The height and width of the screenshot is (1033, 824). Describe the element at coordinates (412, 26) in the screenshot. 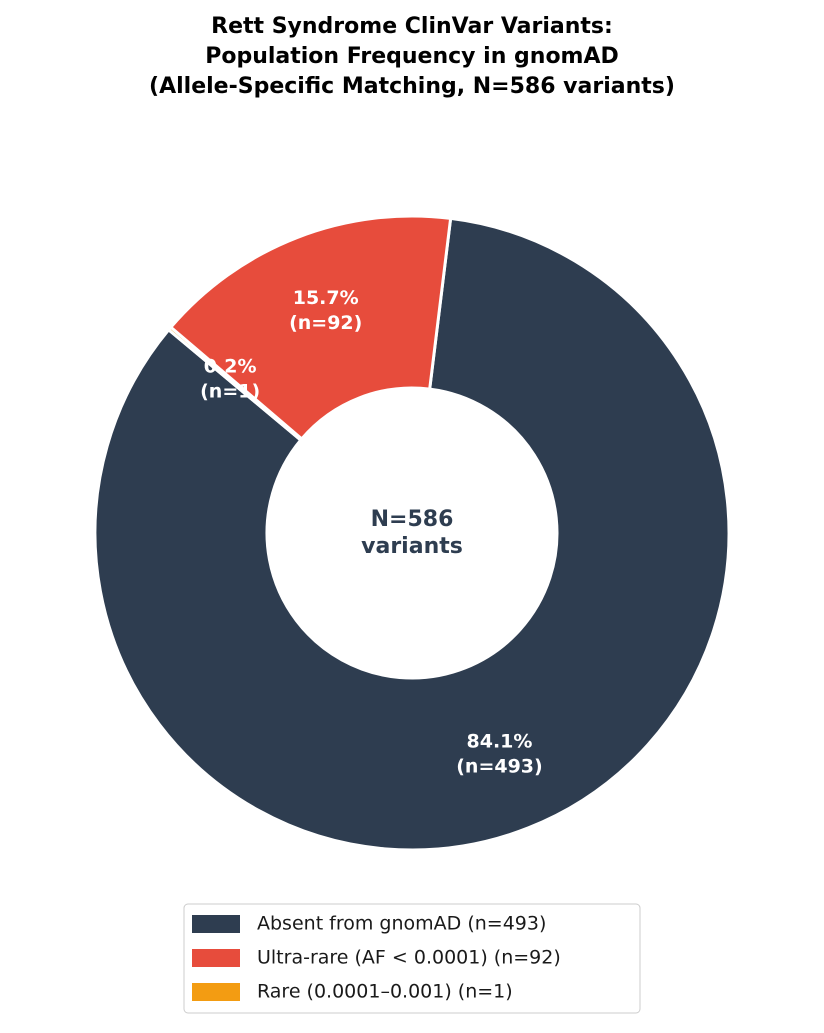

I see `title-line: Rett Syndrome ClinVar Variants:` at that location.